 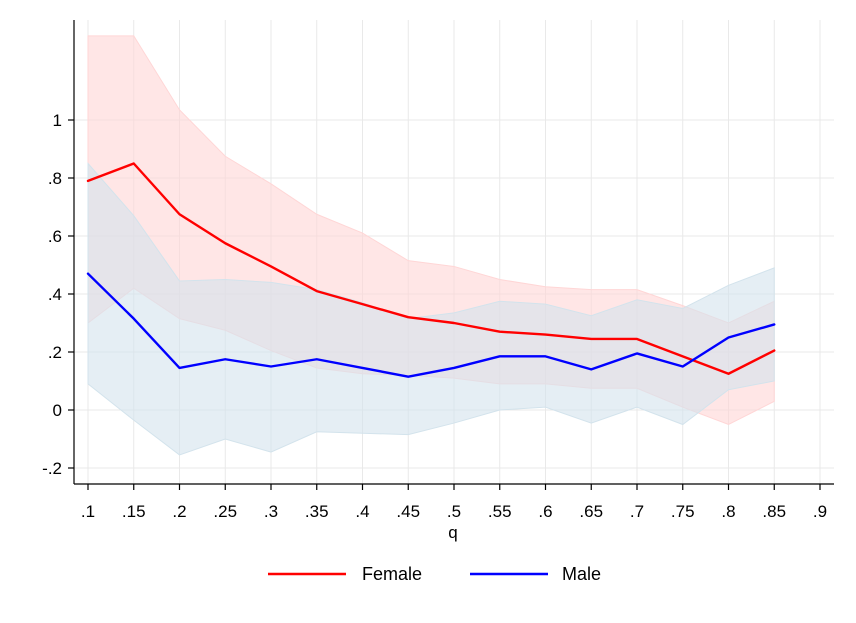 What do you see at coordinates (454, 511) in the screenshot?
I see `x-tick-label: .5` at bounding box center [454, 511].